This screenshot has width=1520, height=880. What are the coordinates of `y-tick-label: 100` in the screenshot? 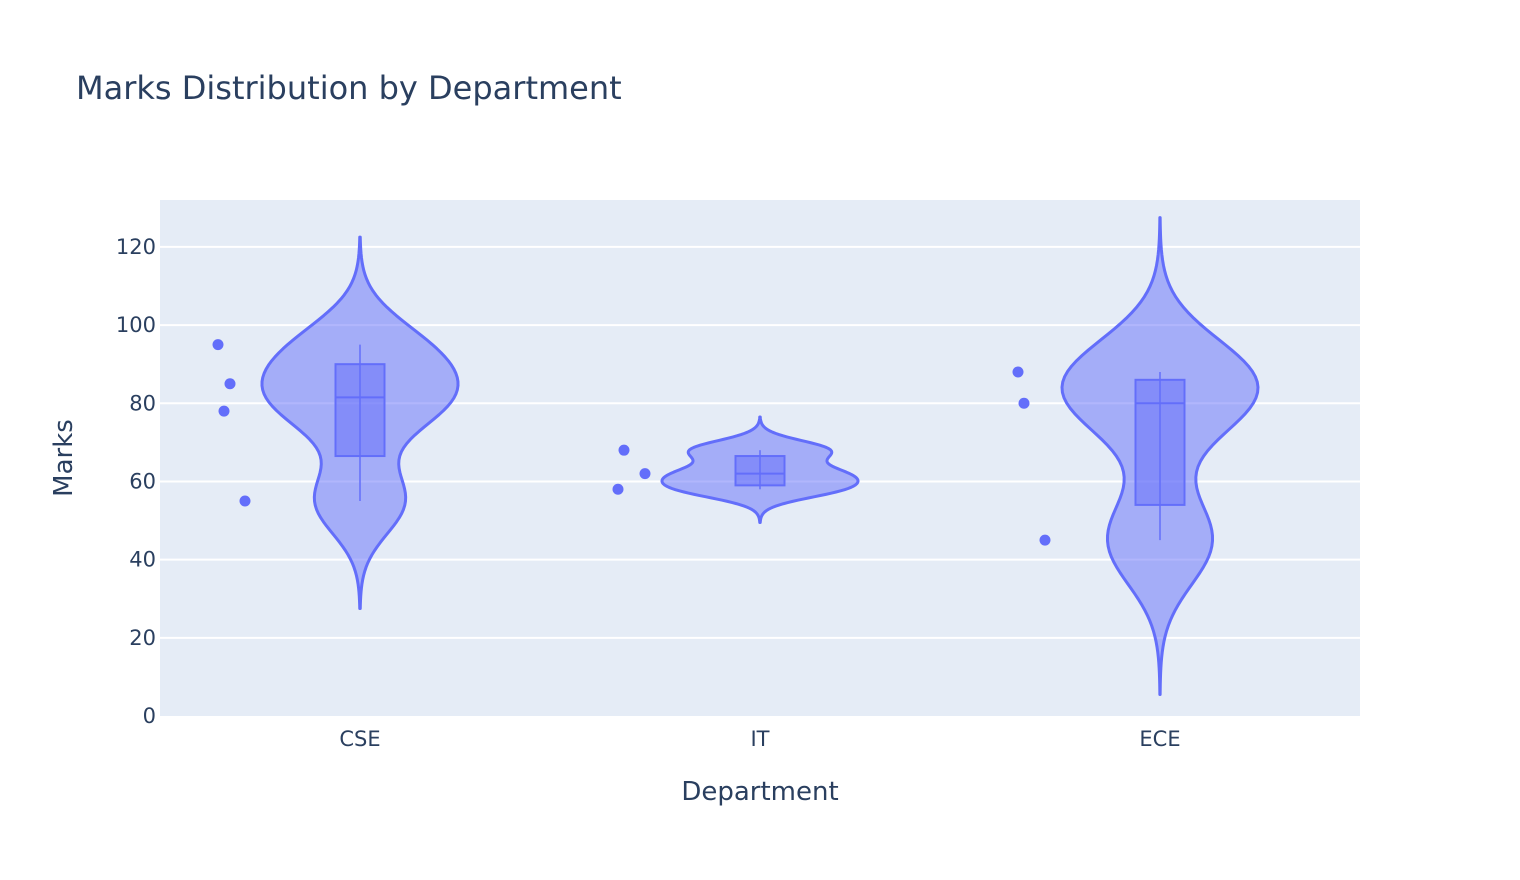 It's located at (136, 325).